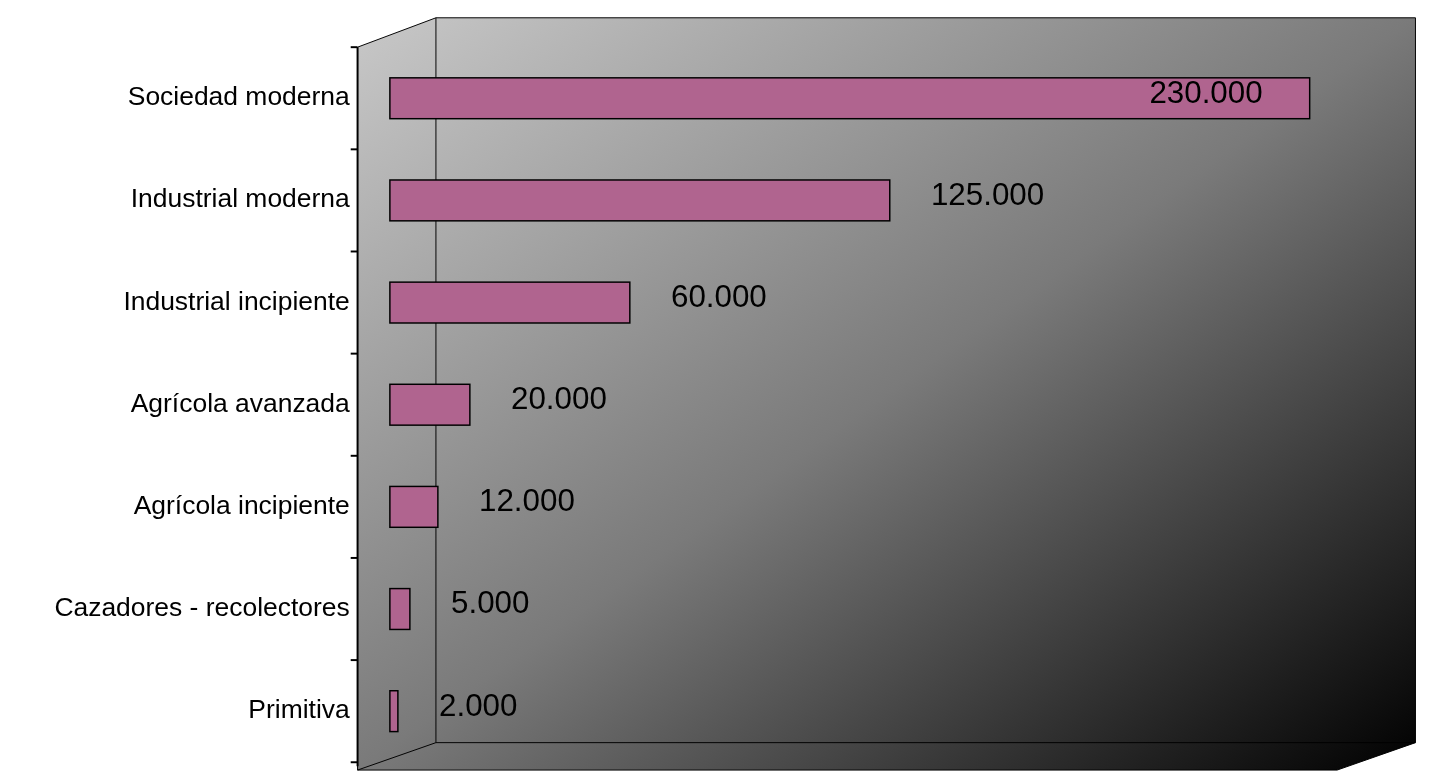 The width and height of the screenshot is (1439, 782). What do you see at coordinates (241, 504) in the screenshot?
I see `y-tick-label: Agrícola incipiente` at bounding box center [241, 504].